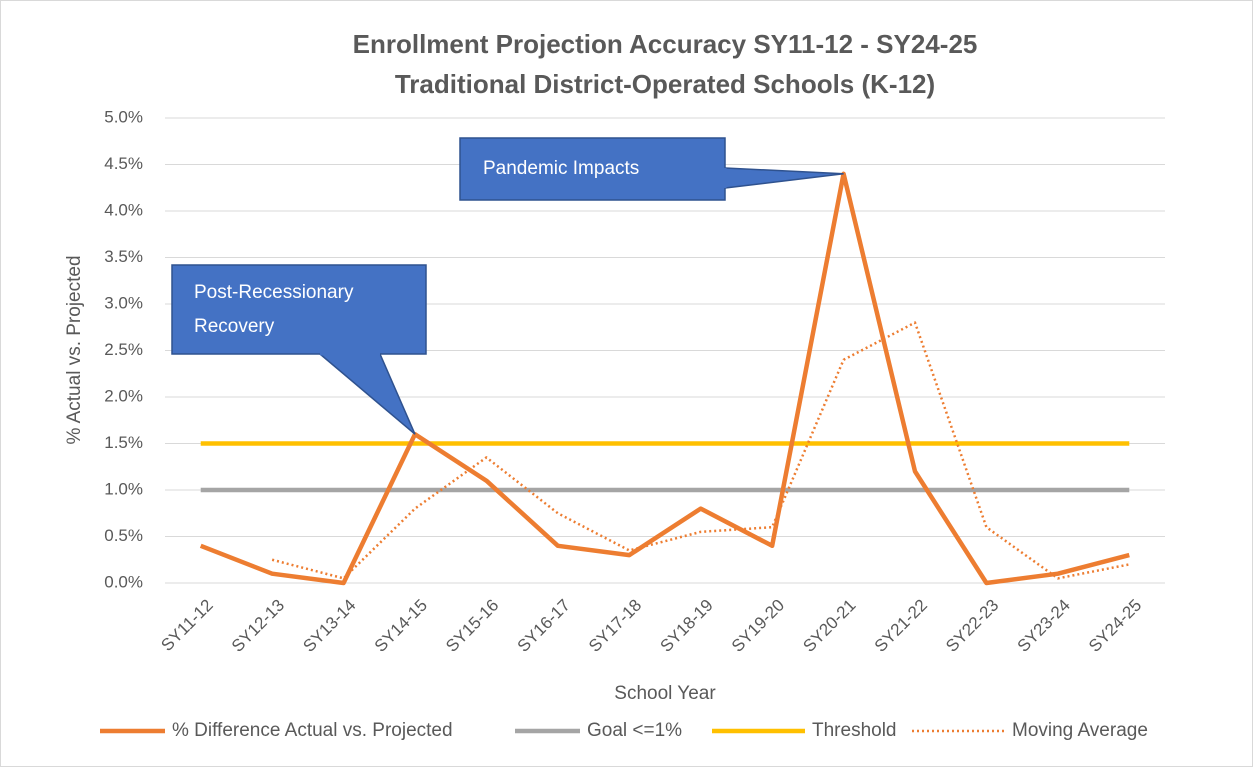 The width and height of the screenshot is (1253, 767). Describe the element at coordinates (123, 535) in the screenshot. I see `y-tick-label: 0.5%` at that location.